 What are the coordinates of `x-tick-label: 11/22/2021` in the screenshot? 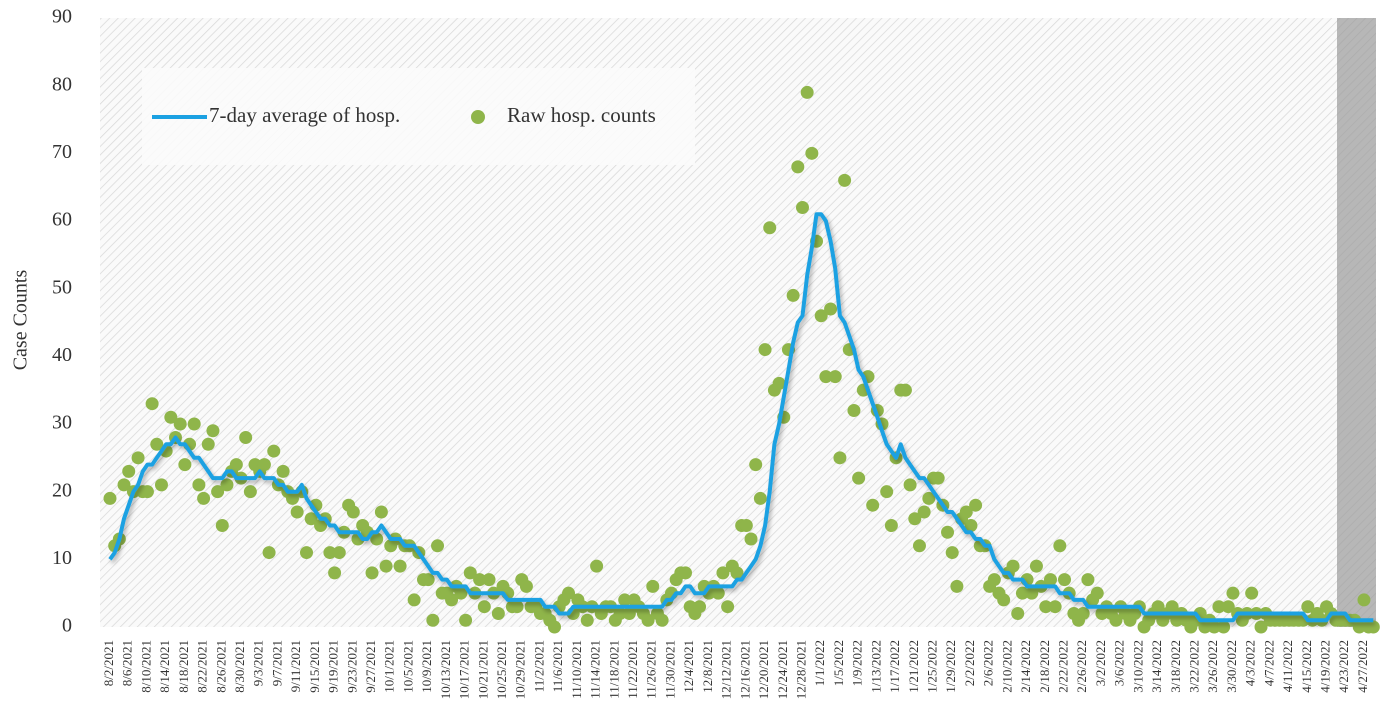 It's located at (632, 669).